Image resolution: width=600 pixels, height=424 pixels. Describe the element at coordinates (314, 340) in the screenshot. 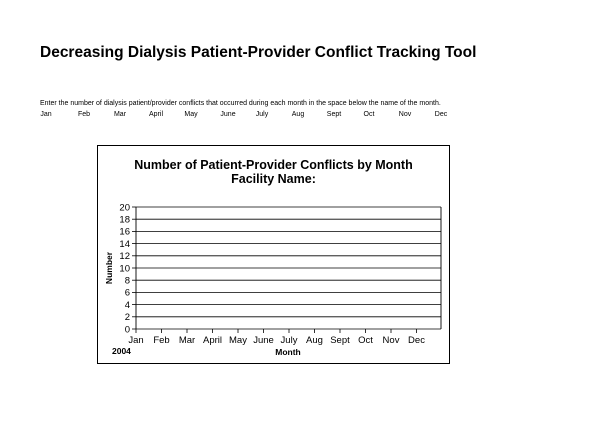

I see `x-tick-label-aug: Aug` at that location.